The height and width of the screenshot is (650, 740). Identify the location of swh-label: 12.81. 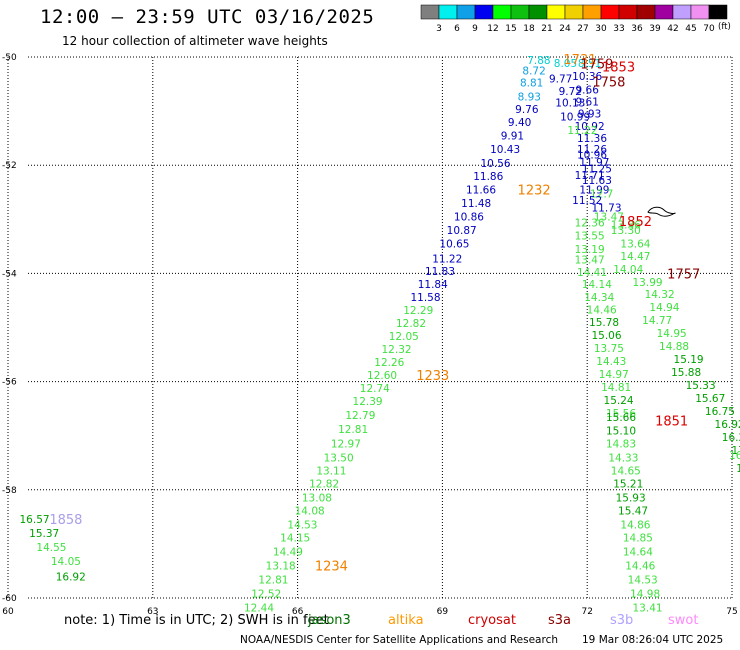
(273, 581).